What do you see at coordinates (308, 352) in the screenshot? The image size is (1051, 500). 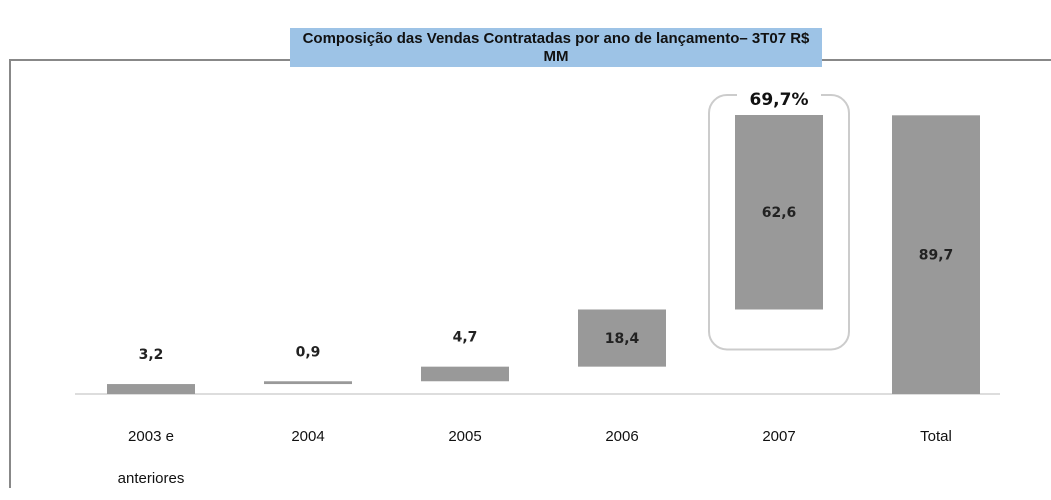 I see `value-label: 0,9` at bounding box center [308, 352].